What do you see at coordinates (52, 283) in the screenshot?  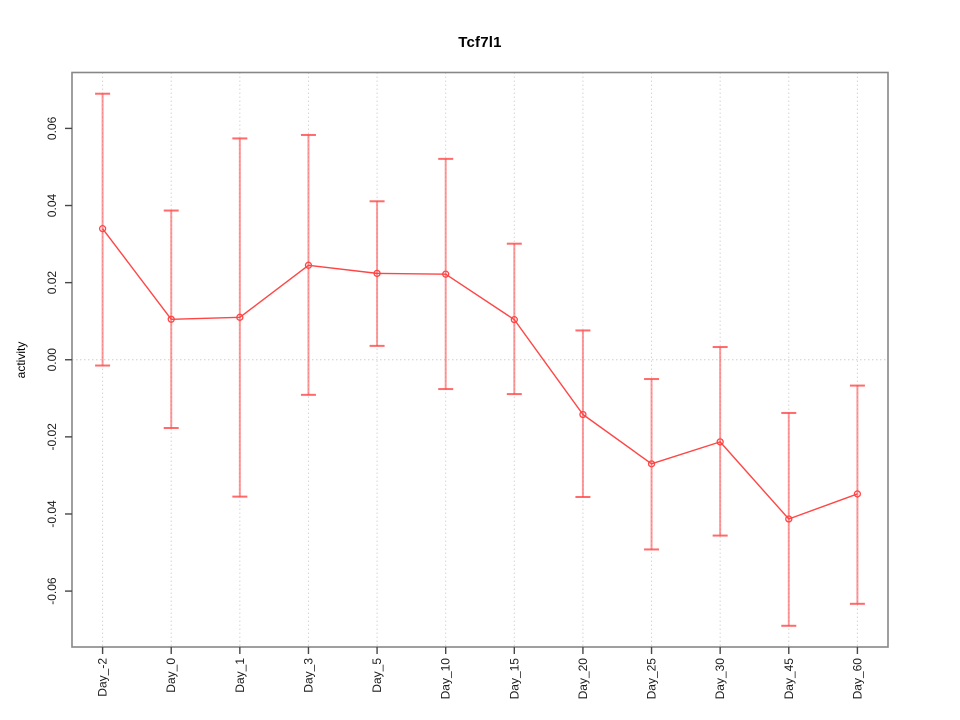 I see `y-tick-label: 0.02` at bounding box center [52, 283].